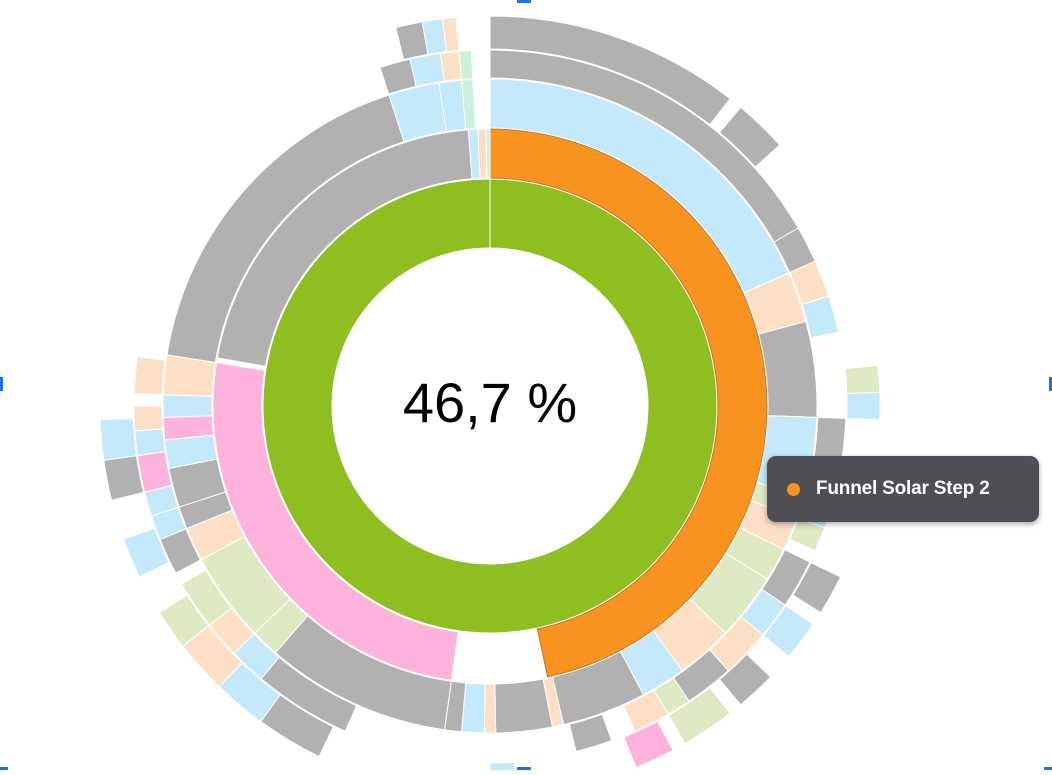  What do you see at coordinates (4, 768) in the screenshot?
I see `resize-handle-bottom-left` at bounding box center [4, 768].